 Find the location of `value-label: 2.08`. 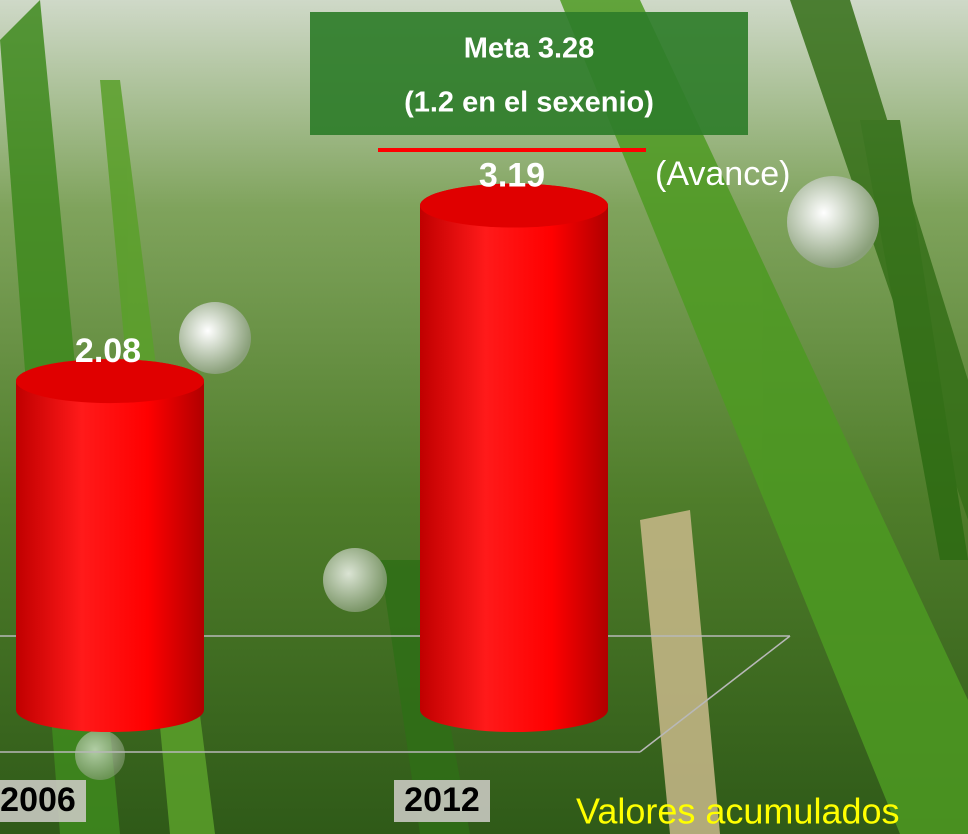

value-label: 2.08 is located at coordinates (108, 351).